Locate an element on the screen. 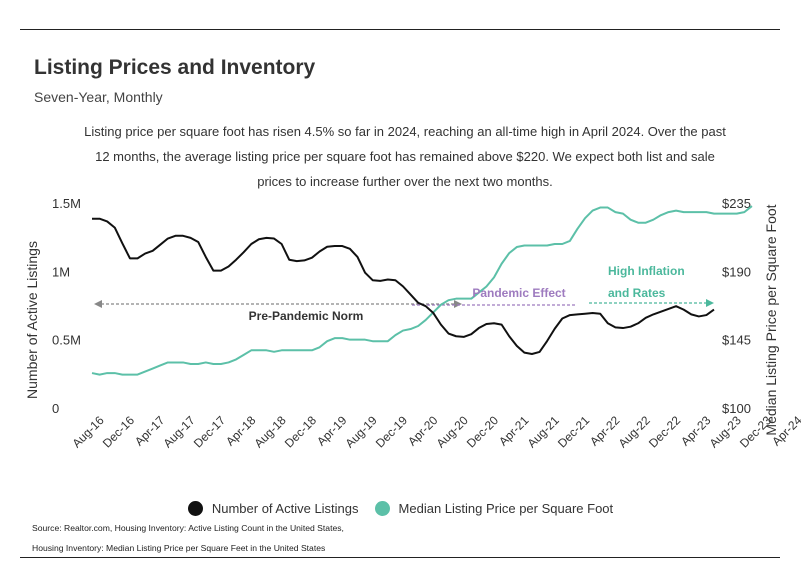 The image size is (801, 575). legend-item-price: Median Listing Price per Square Foot is located at coordinates (494, 508).